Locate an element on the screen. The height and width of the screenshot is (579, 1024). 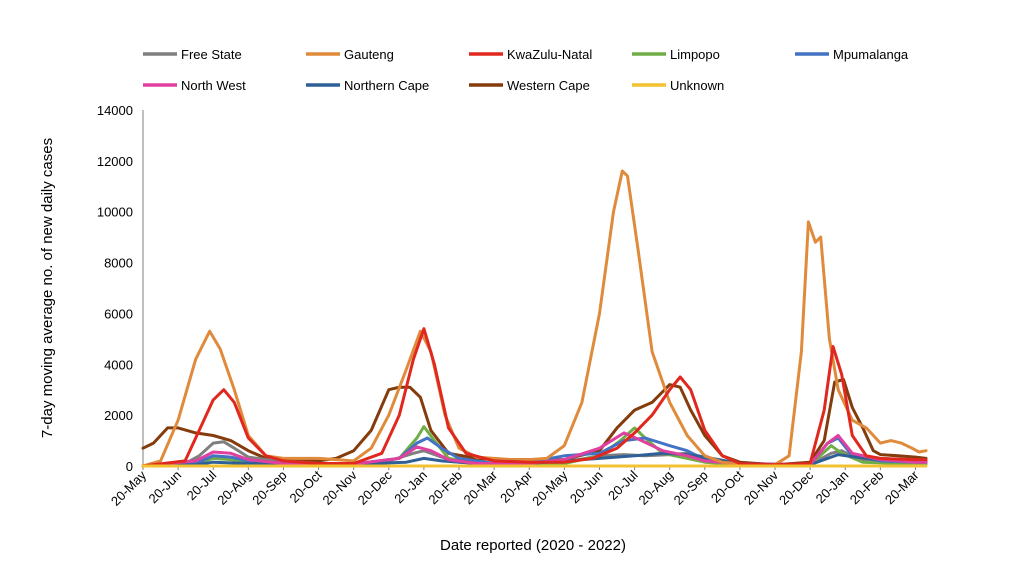
y-tick-label: 0 is located at coordinates (129, 466).